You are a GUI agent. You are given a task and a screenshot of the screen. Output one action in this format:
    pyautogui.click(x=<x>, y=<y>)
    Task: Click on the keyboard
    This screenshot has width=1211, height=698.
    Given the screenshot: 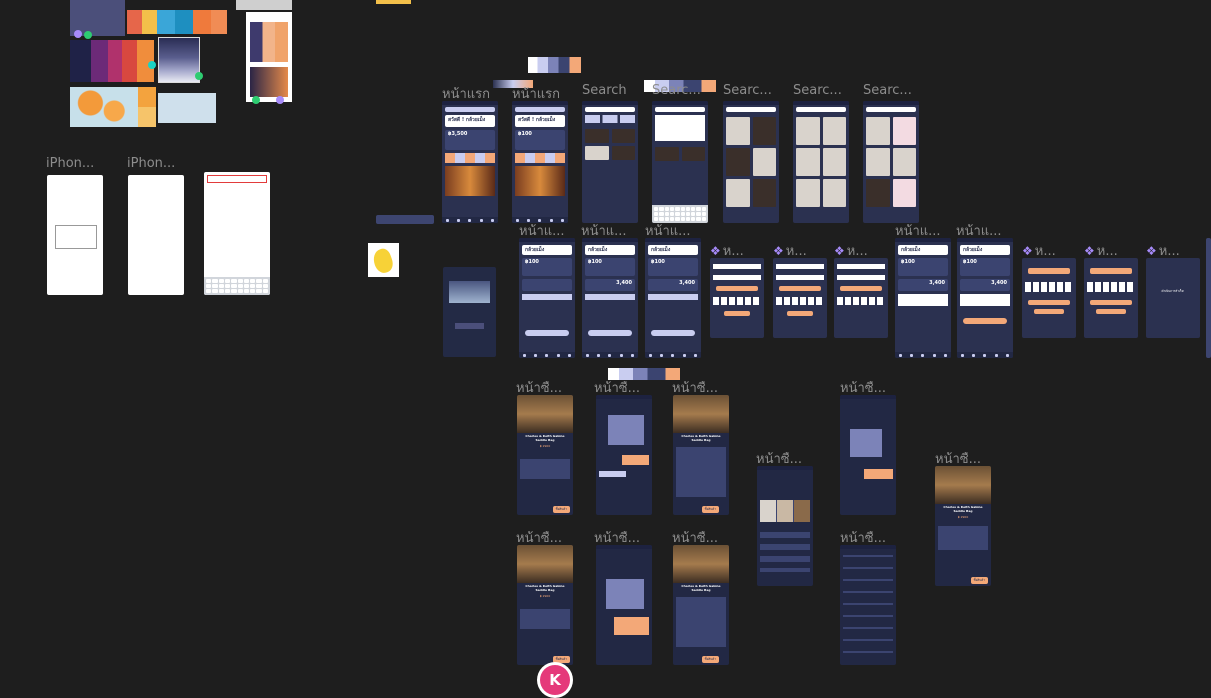 What is the action you would take?
    pyautogui.click(x=237, y=286)
    